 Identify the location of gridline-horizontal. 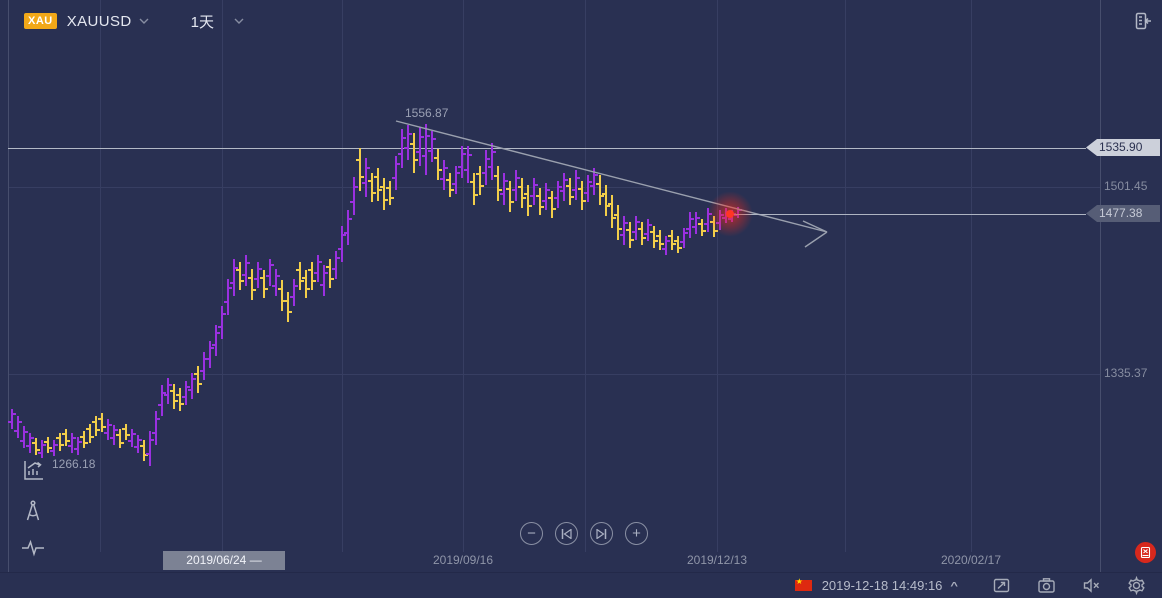
(554, 374).